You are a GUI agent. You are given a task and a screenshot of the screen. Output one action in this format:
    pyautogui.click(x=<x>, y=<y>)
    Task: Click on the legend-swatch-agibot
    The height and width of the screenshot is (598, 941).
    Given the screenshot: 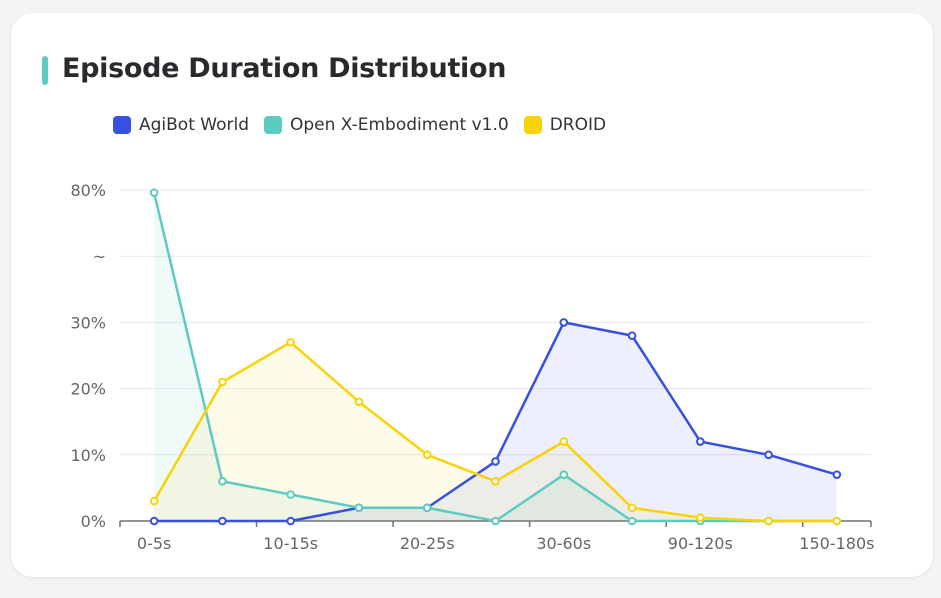 What is the action you would take?
    pyautogui.click(x=122, y=125)
    